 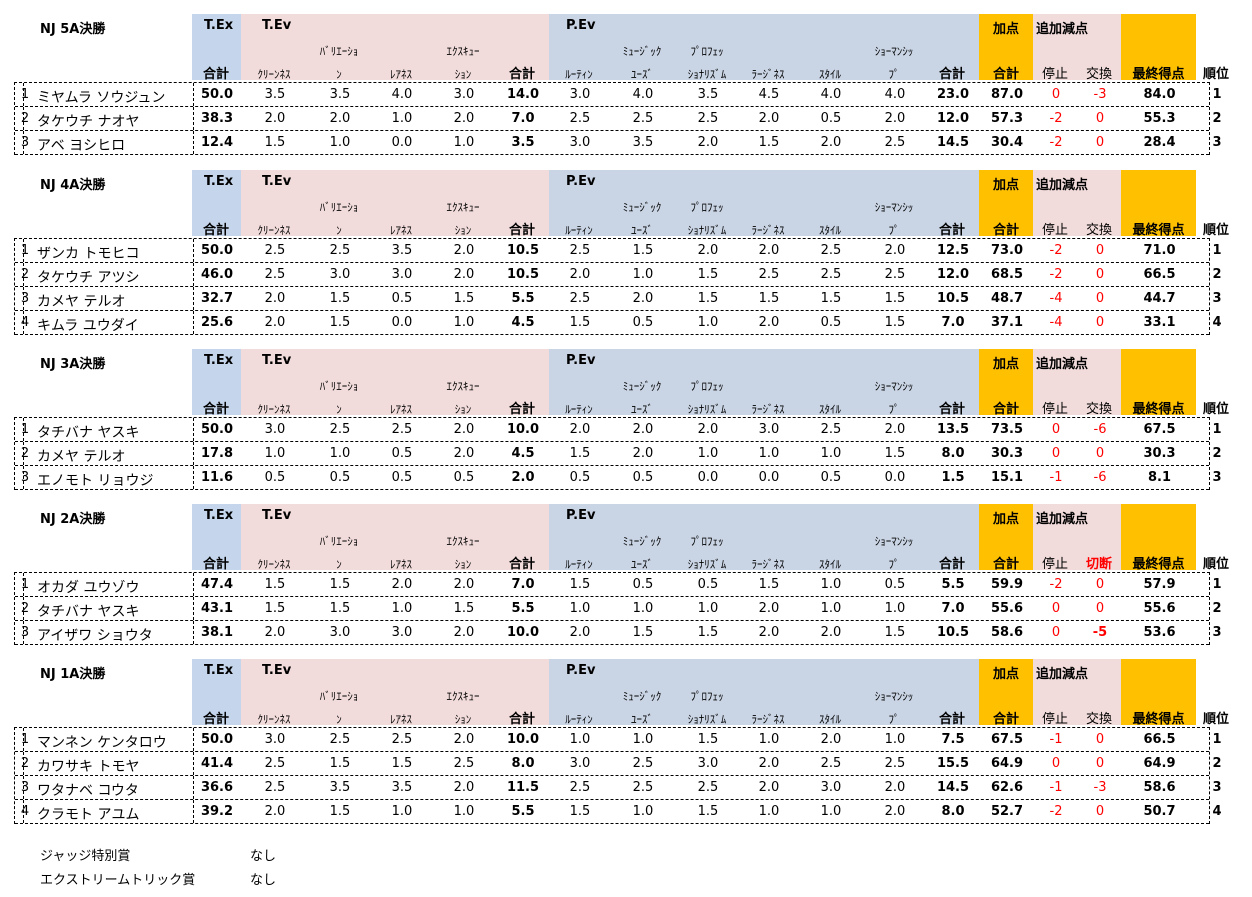 I want to click on cell-pev: 8.0, so click(x=953, y=811).